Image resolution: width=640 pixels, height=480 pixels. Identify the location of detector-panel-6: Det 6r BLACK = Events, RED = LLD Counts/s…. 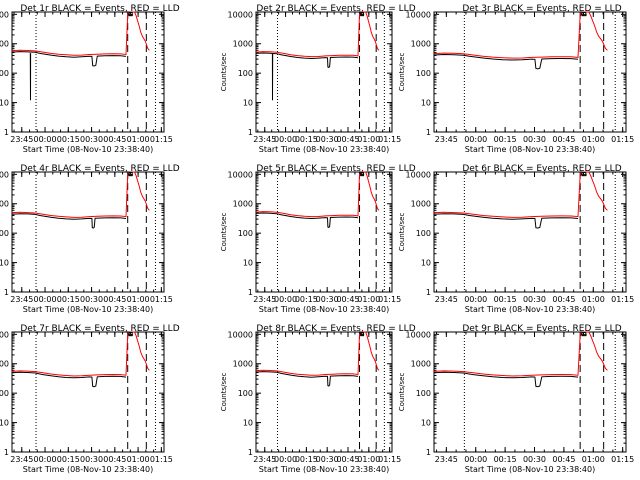
(516, 239).